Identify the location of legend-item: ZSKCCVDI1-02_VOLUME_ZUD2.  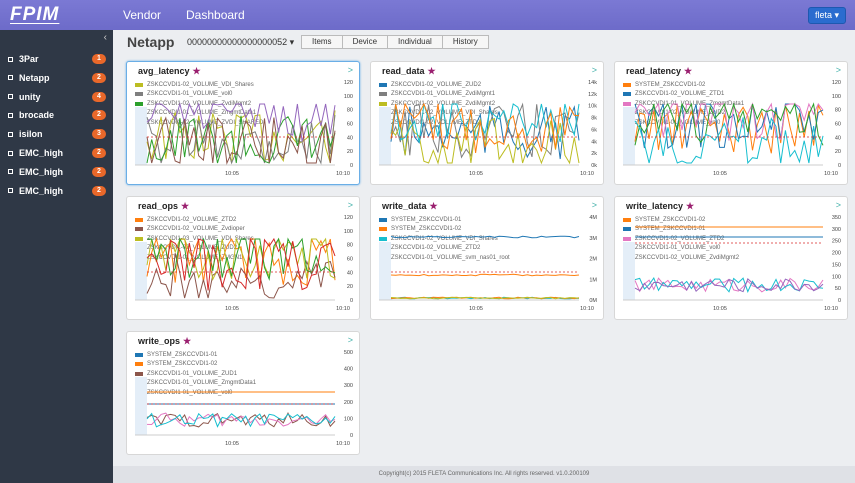
(438, 85).